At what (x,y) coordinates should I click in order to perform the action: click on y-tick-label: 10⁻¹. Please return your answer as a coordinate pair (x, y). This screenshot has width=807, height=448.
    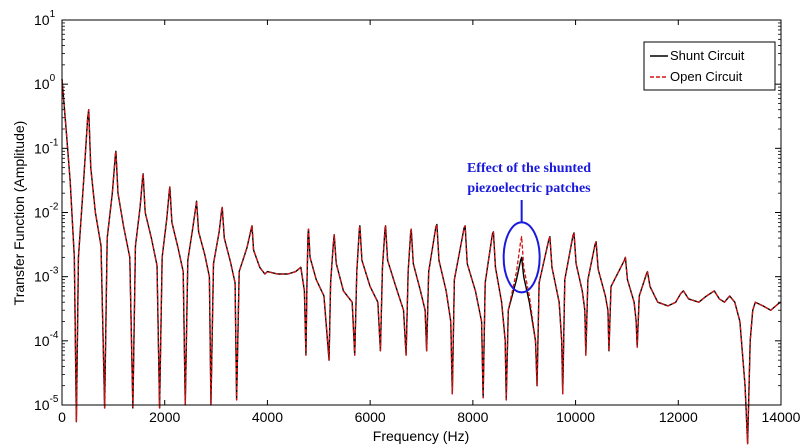
    Looking at the image, I should click on (46, 146).